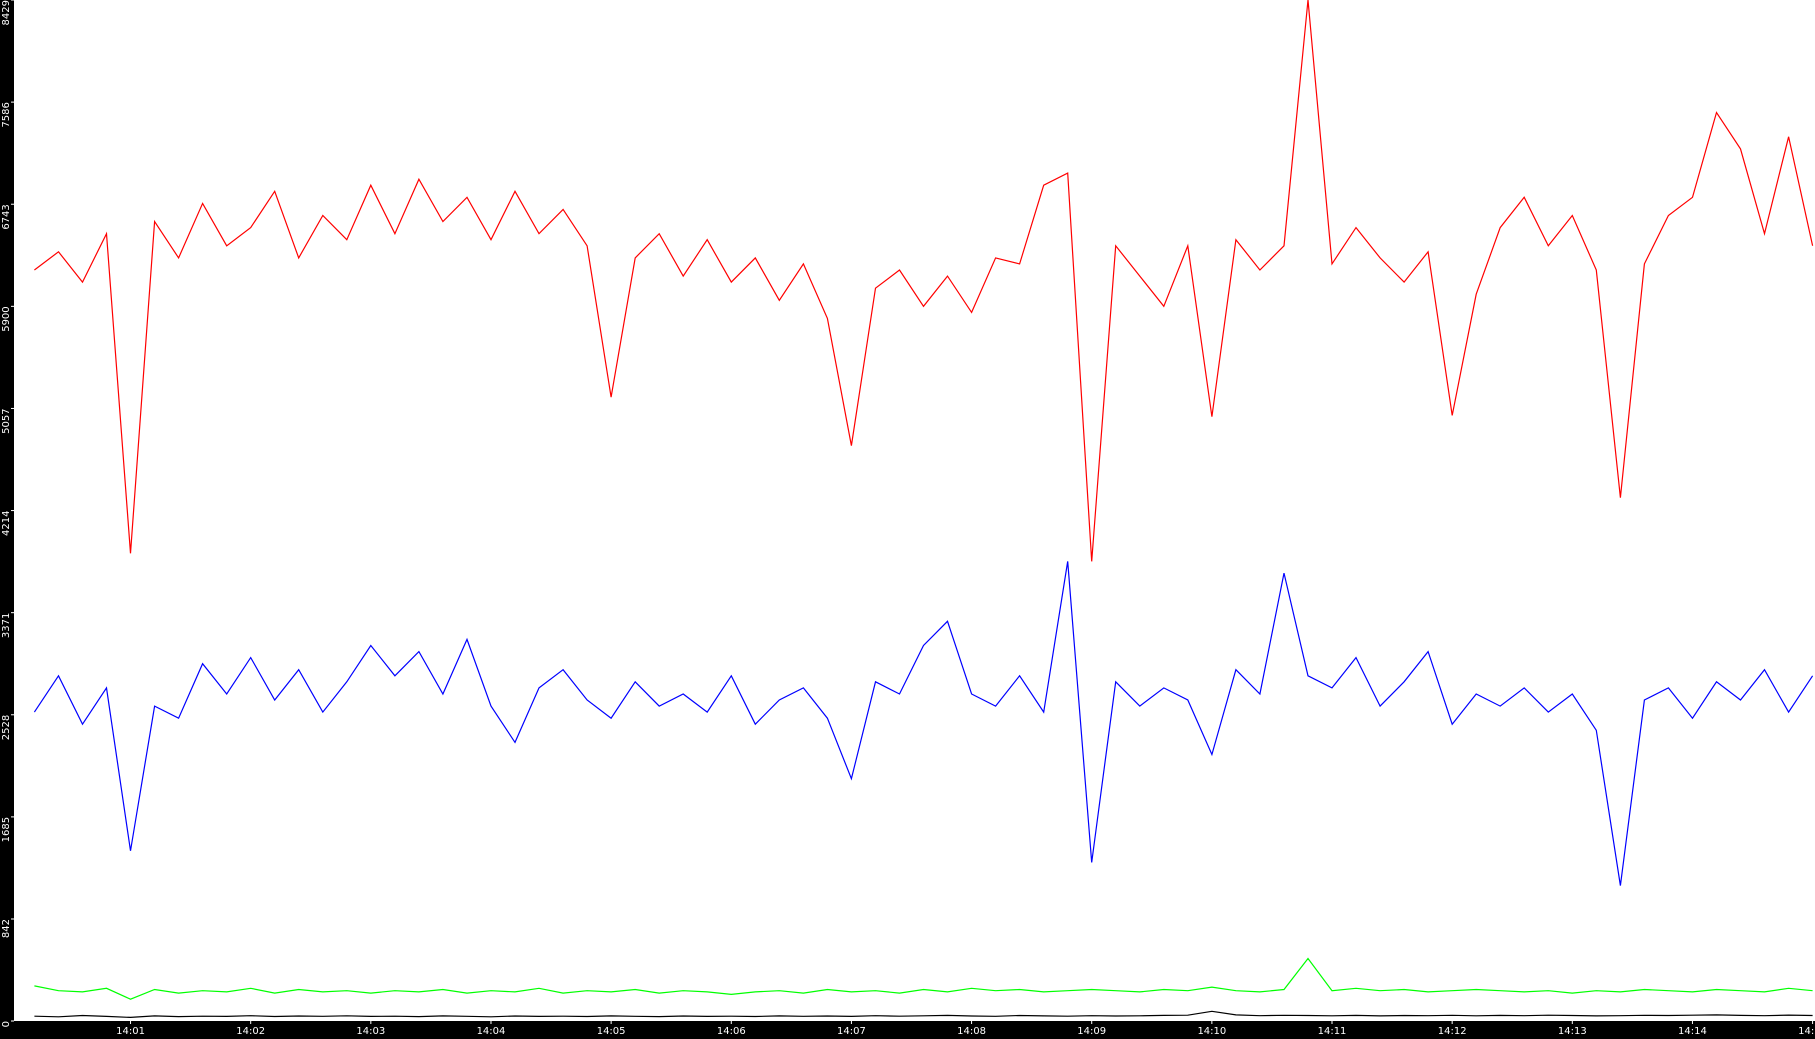 The width and height of the screenshot is (1815, 1039). Describe the element at coordinates (250, 1031) in the screenshot. I see `x-tick-label: 14:02` at that location.